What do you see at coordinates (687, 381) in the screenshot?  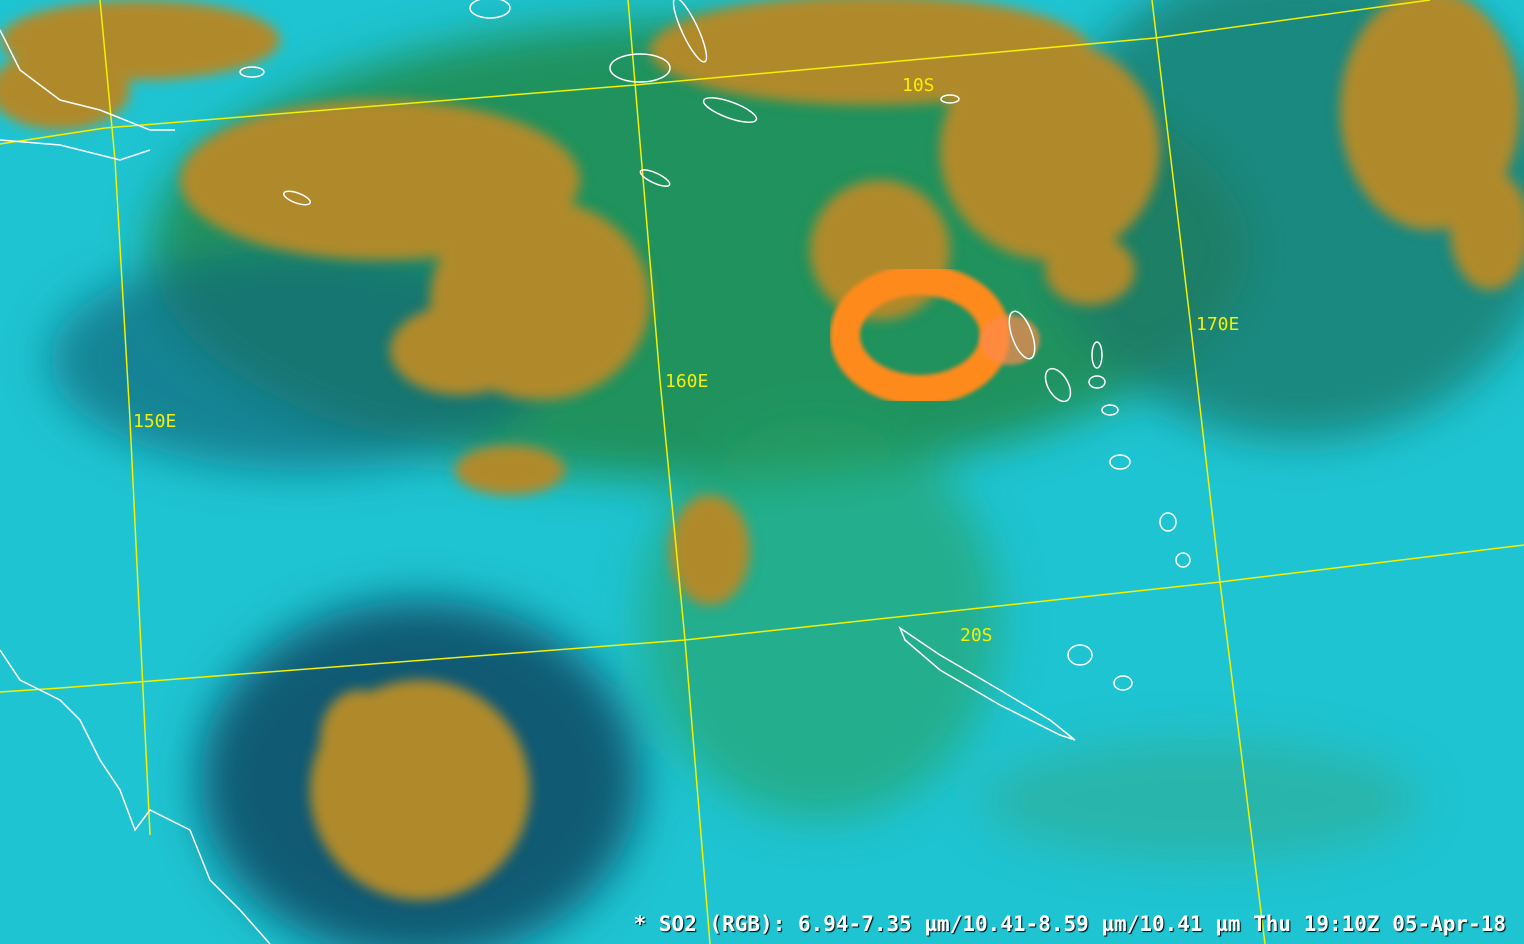 I see `lon-label-160e: 160E` at bounding box center [687, 381].